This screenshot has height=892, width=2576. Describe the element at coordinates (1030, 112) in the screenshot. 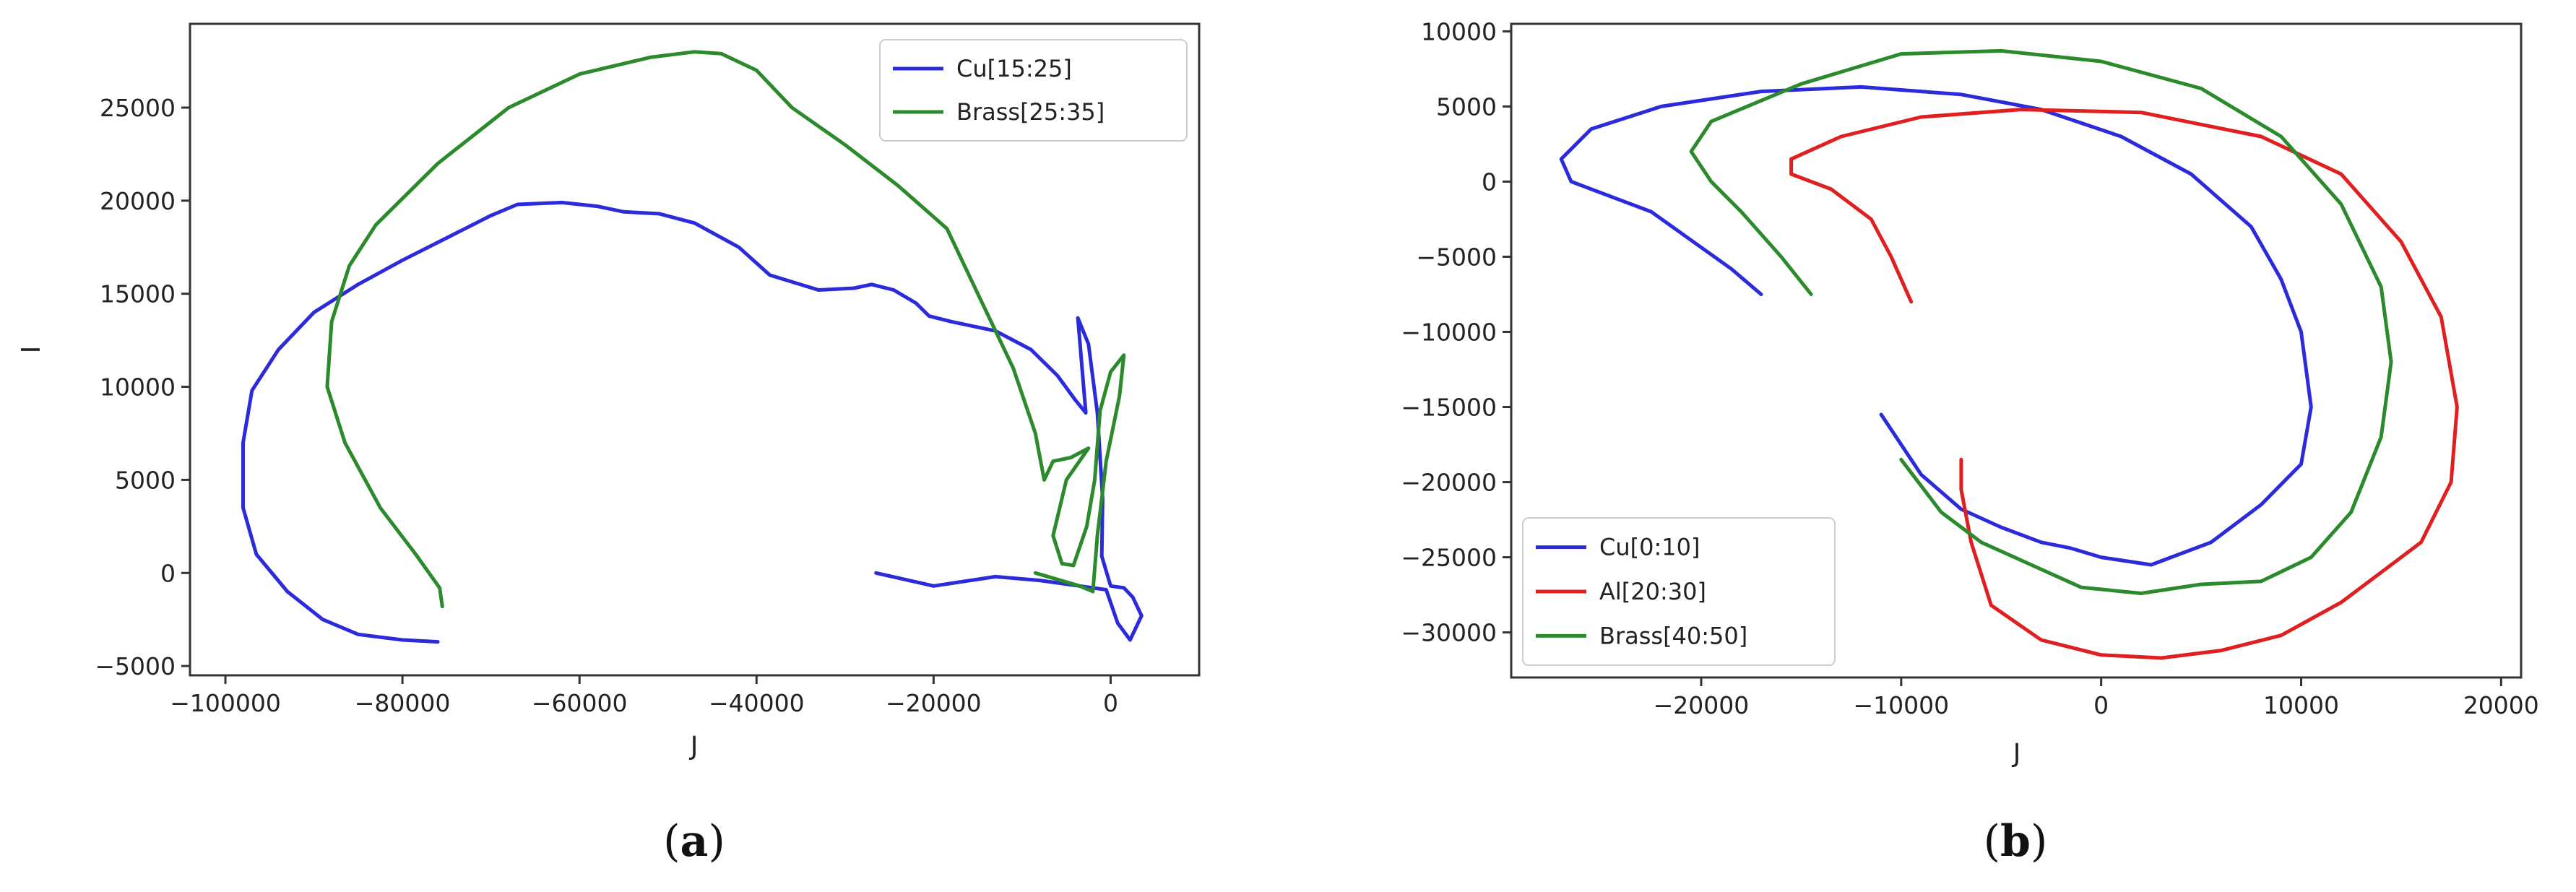

I see `panel-a-legend-label-1: Brass[25:35]` at that location.